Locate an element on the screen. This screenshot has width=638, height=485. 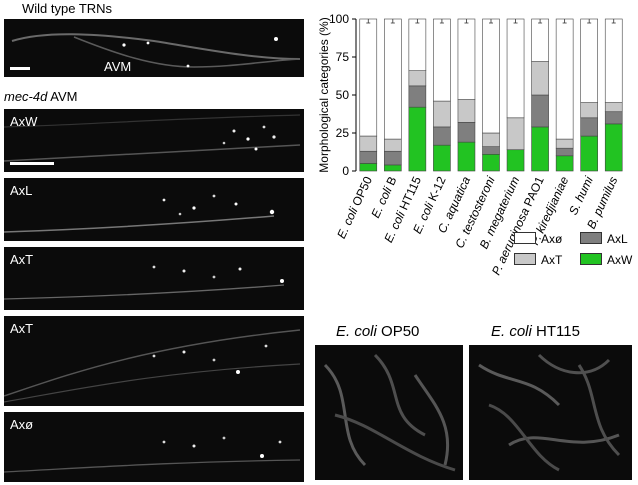
panel-2-drawing is located at coordinates (139, 213).